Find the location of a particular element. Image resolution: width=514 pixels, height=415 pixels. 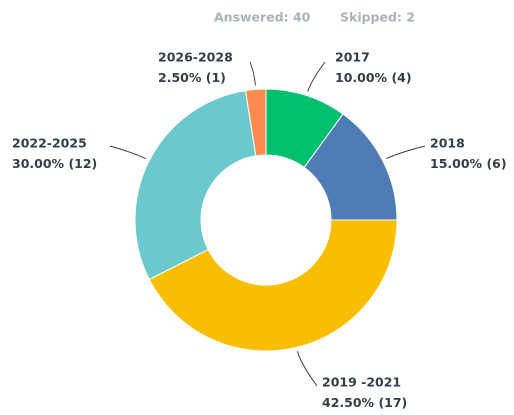

slice-label: 2.50% (1) is located at coordinates (192, 77).